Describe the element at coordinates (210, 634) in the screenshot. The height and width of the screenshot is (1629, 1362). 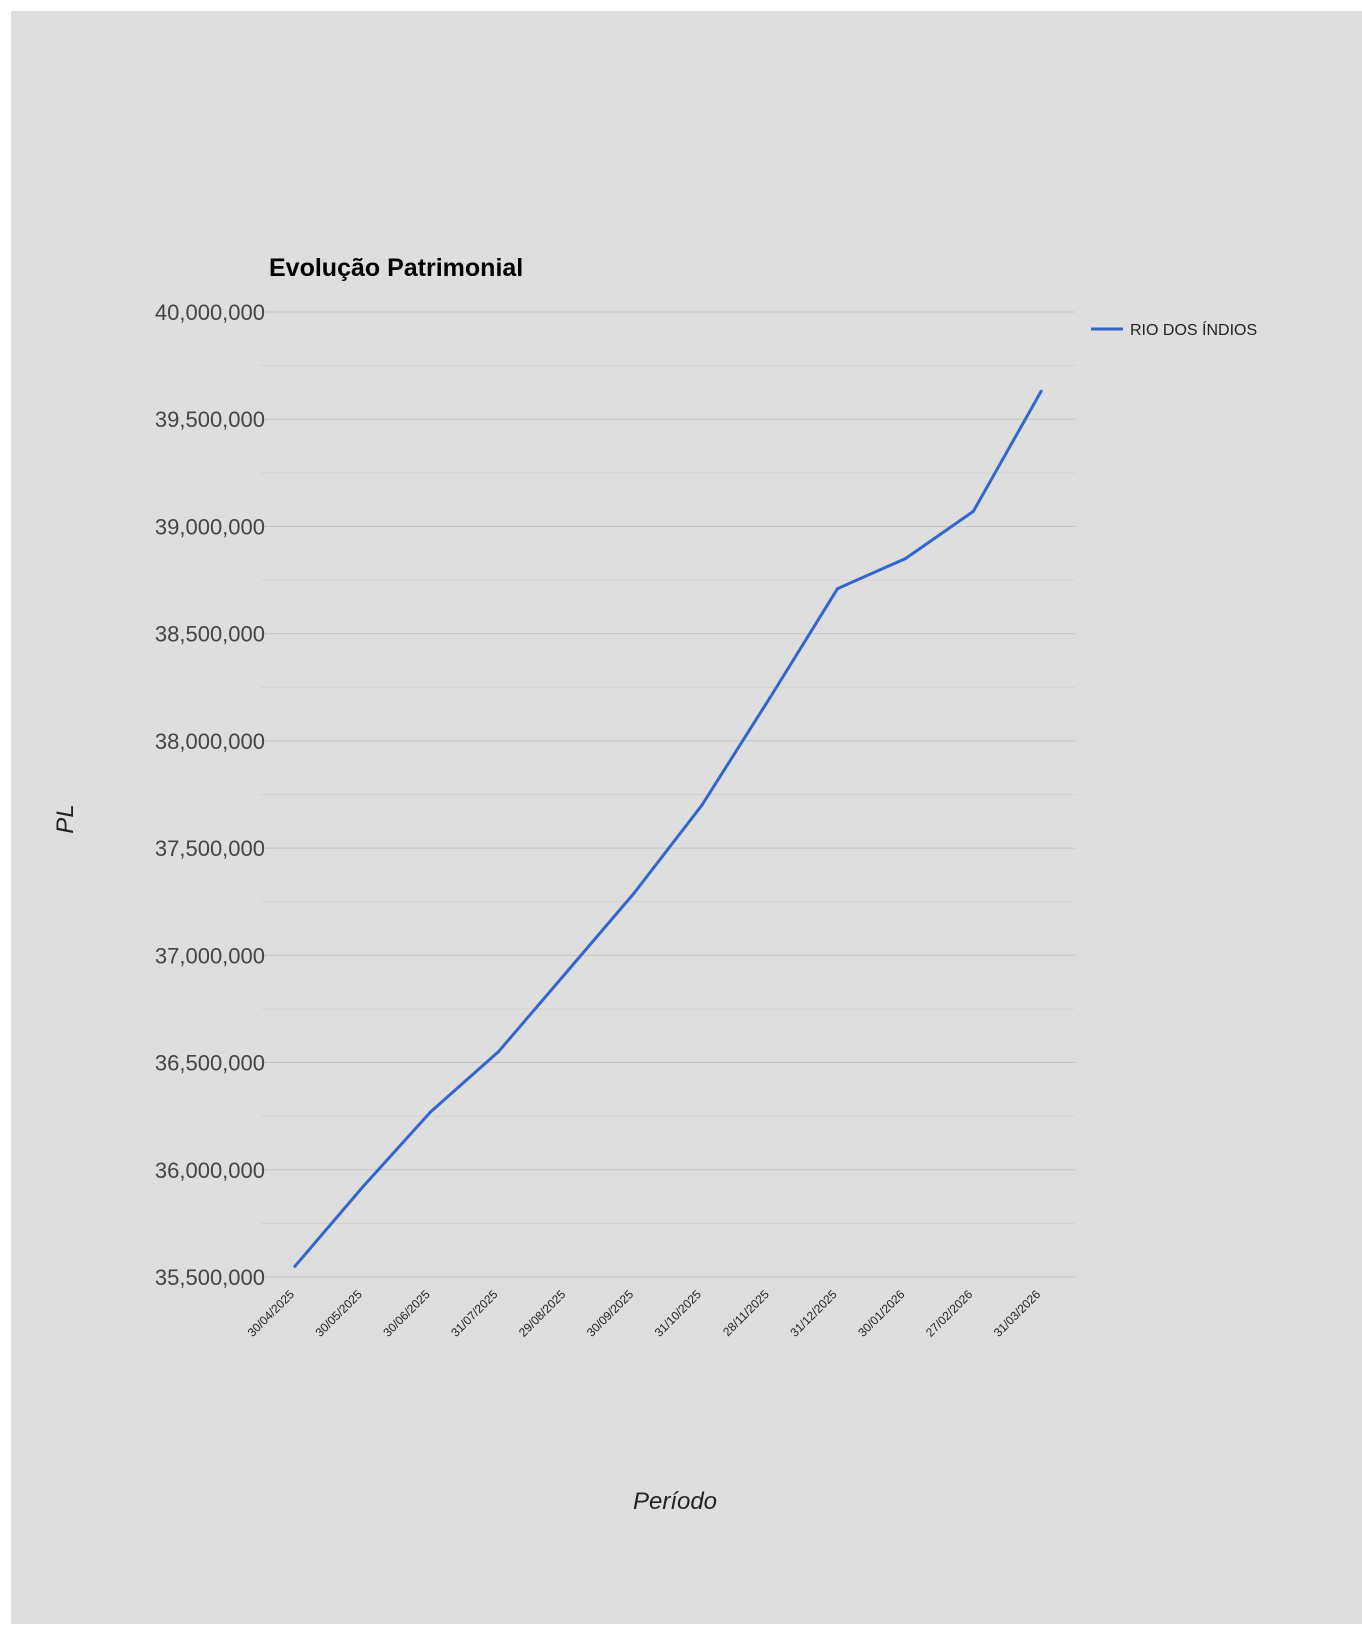
I see `y-tick-label: 38,500,000` at that location.